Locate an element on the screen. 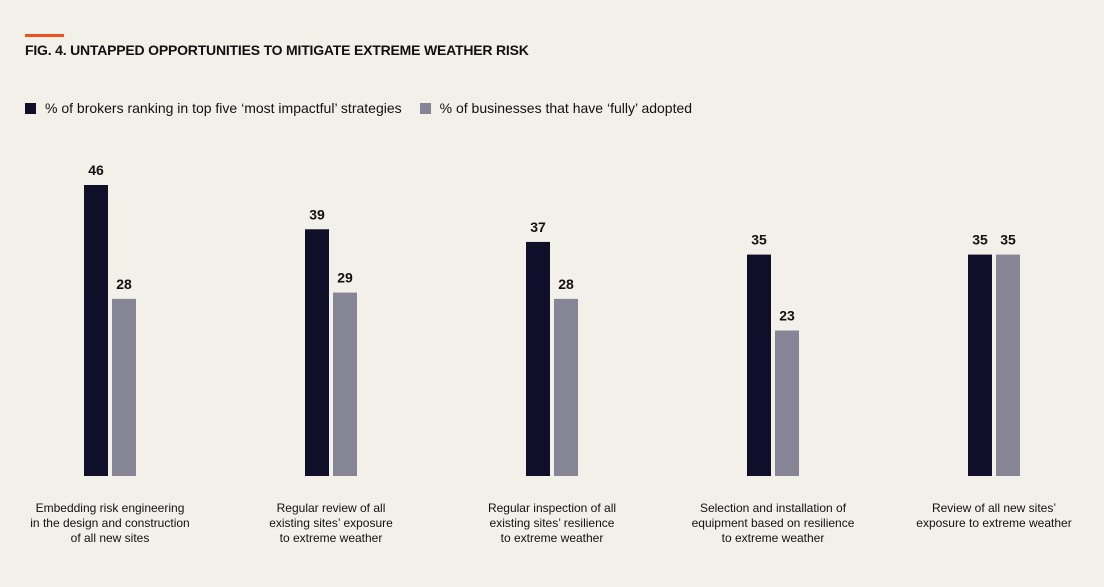  data-label-businesses-3: 23 is located at coordinates (787, 316).